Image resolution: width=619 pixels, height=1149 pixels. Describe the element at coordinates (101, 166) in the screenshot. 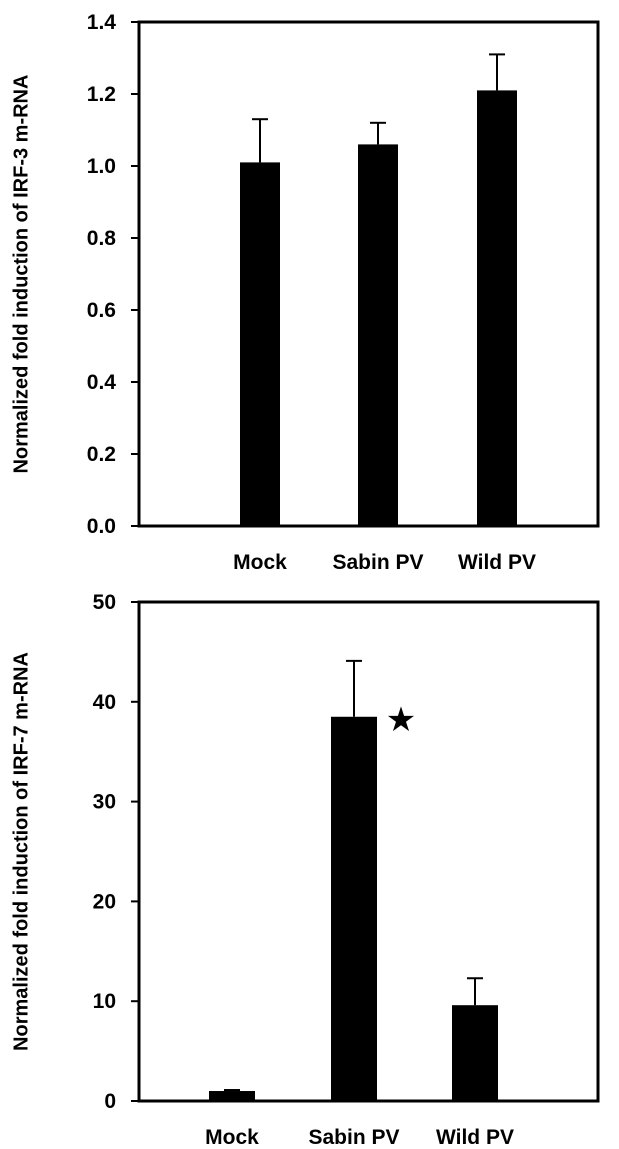

I see `y-tick-label: 1.0` at that location.